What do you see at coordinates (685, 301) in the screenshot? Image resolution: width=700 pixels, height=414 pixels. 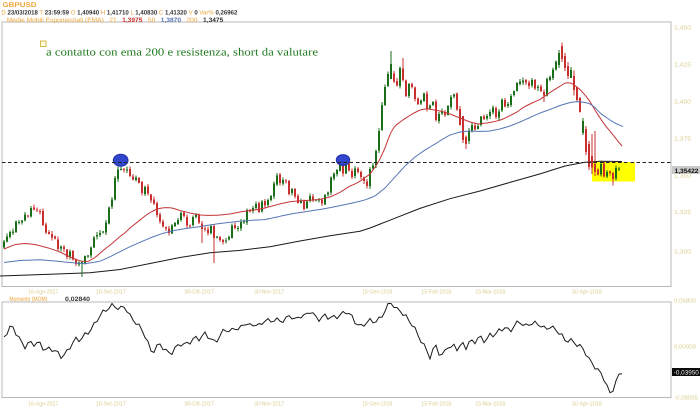 I see `svg-text: 0,06800` at bounding box center [685, 301].